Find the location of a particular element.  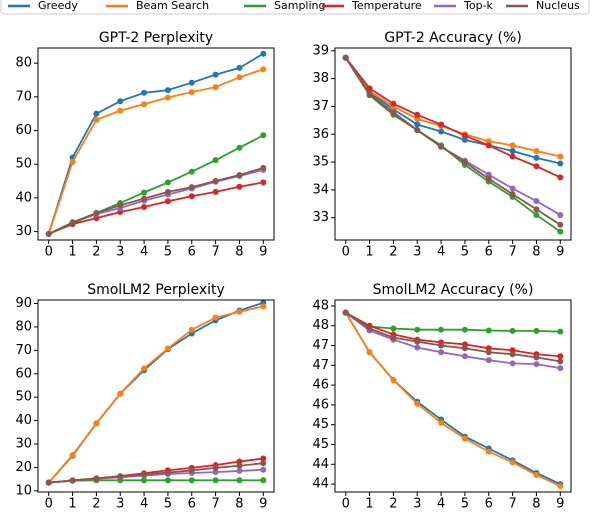

y-tick-label: 38 is located at coordinates (320, 78).